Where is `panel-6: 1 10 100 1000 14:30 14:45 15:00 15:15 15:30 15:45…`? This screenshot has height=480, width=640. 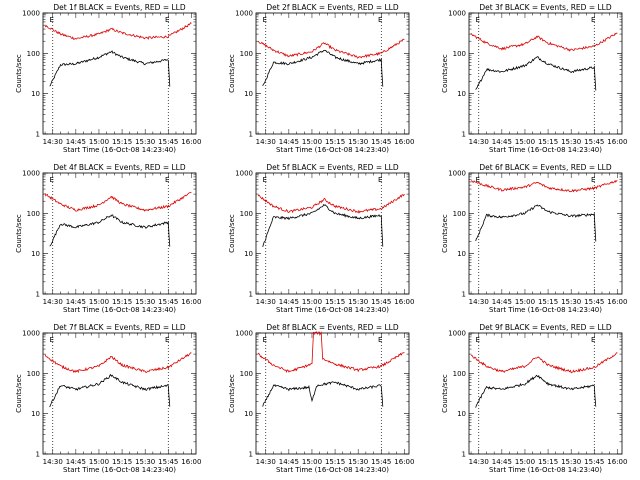 panel-6: 1 10 100 1000 14:30 14:45 15:00 15:15 15:30 15:45… is located at coordinates (534, 238).